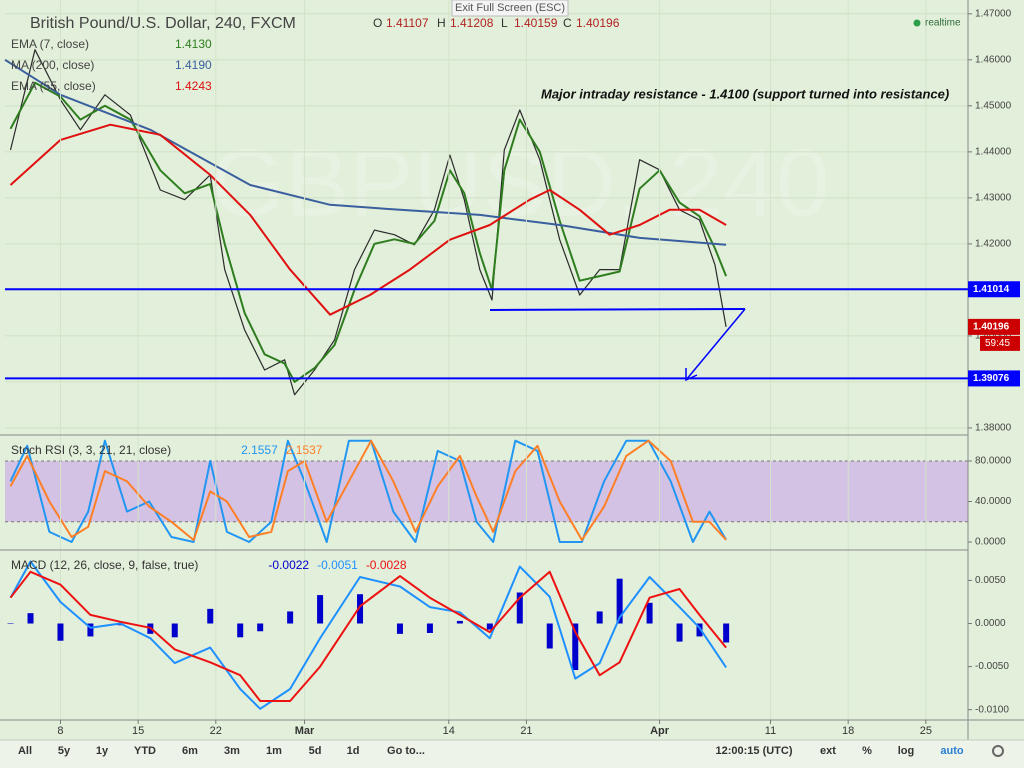 Image resolution: width=1024 pixels, height=768 pixels. Describe the element at coordinates (567, 23) in the screenshot. I see `ohlc-key: C` at that location.